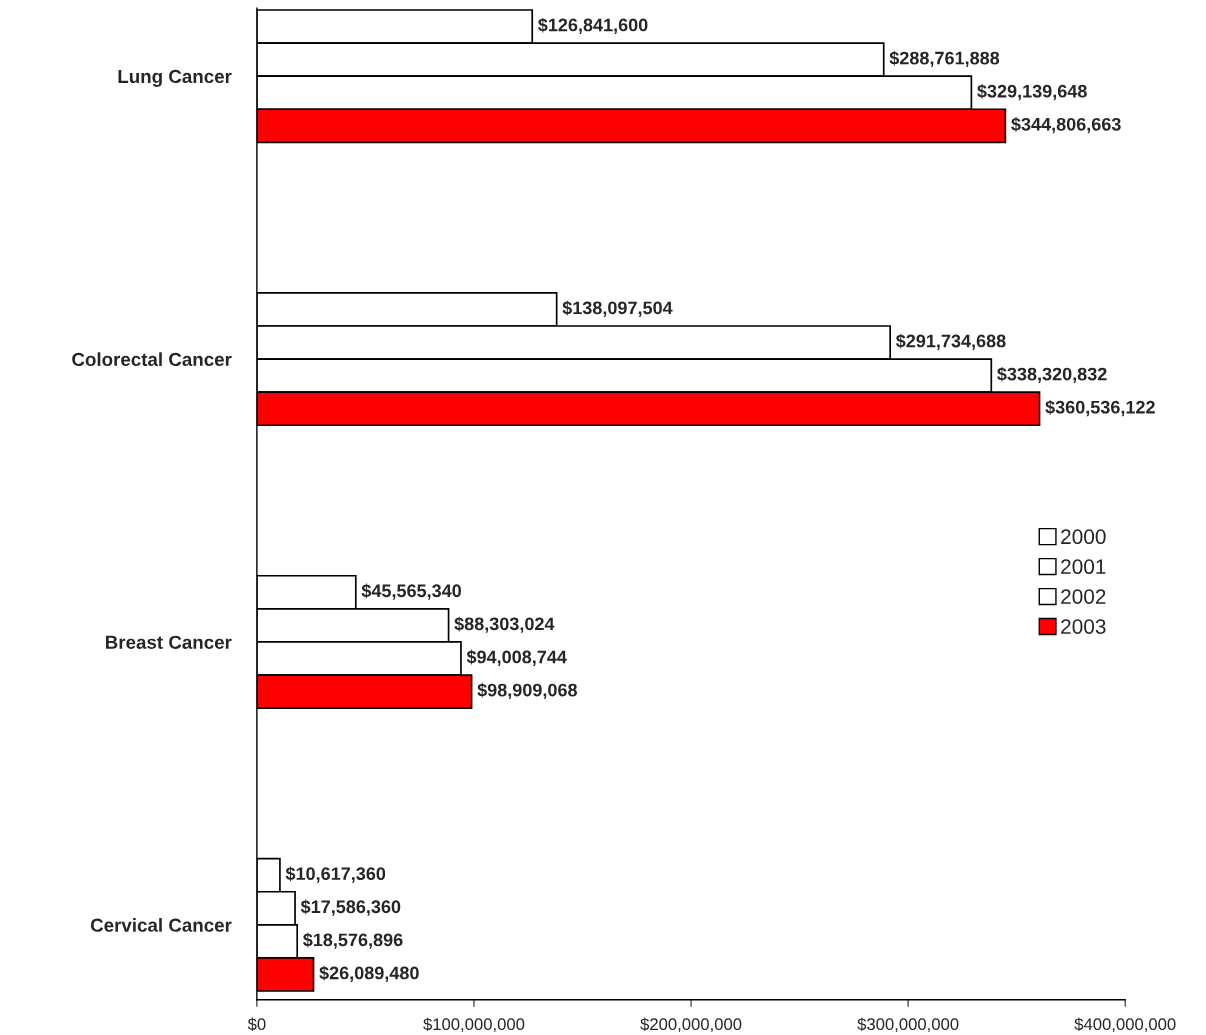  Describe the element at coordinates (1083, 596) in the screenshot. I see `legend-label: 2002` at that location.